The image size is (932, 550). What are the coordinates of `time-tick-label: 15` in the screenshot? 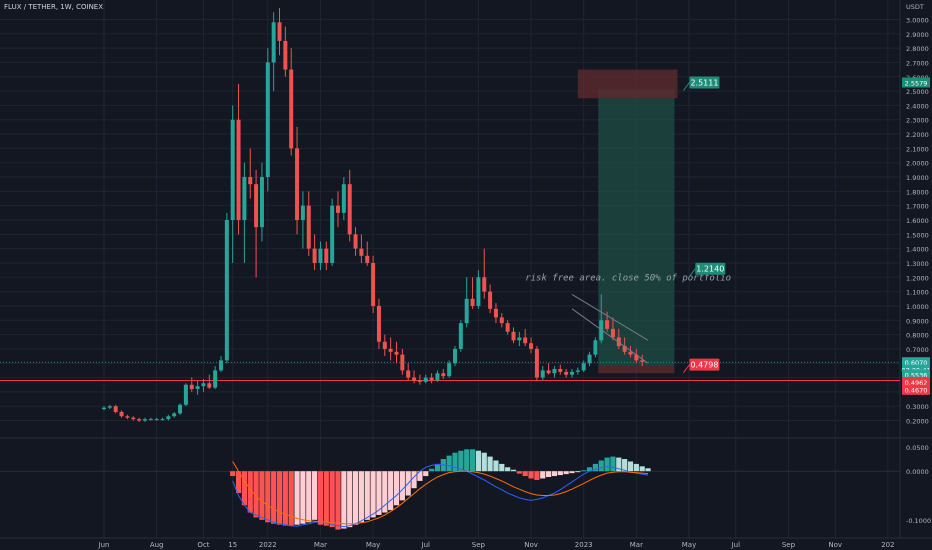 It's located at (232, 545).